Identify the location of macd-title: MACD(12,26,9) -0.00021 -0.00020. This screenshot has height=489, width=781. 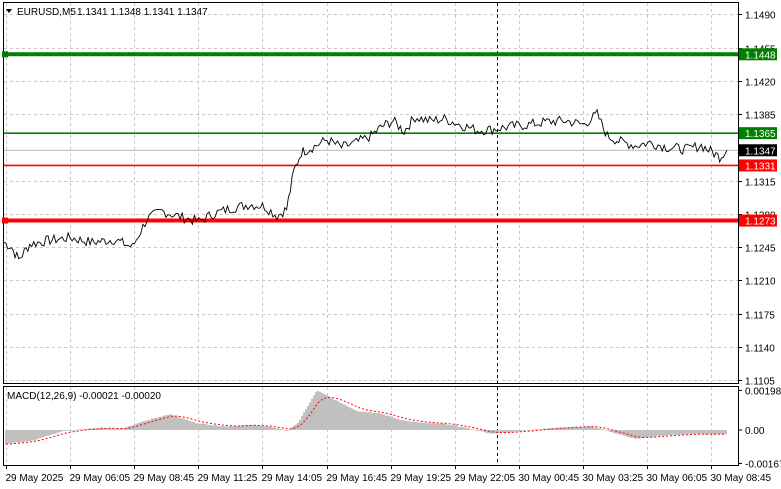
(84, 396).